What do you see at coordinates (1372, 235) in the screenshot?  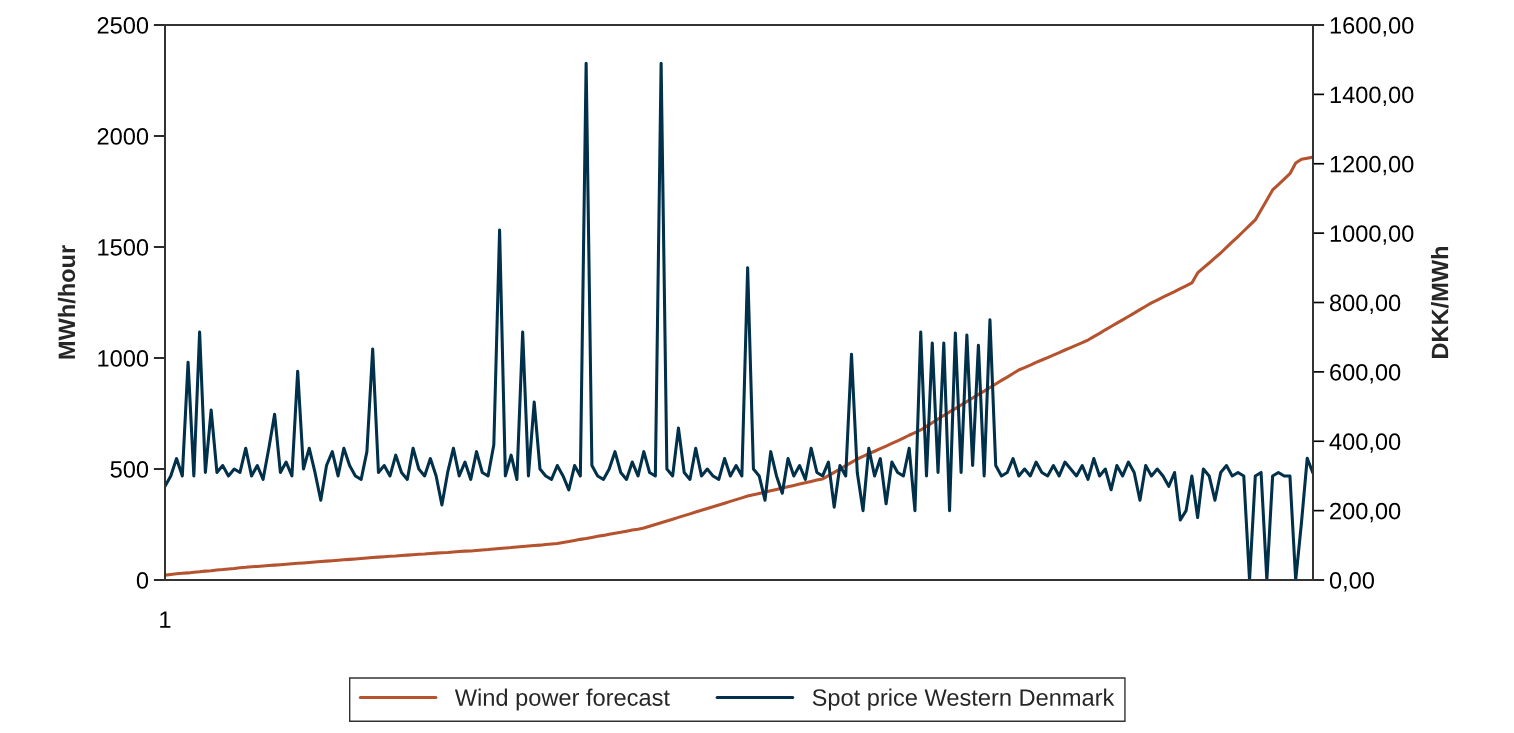 I see `y2-tick-label: 1000,00` at bounding box center [1372, 235].